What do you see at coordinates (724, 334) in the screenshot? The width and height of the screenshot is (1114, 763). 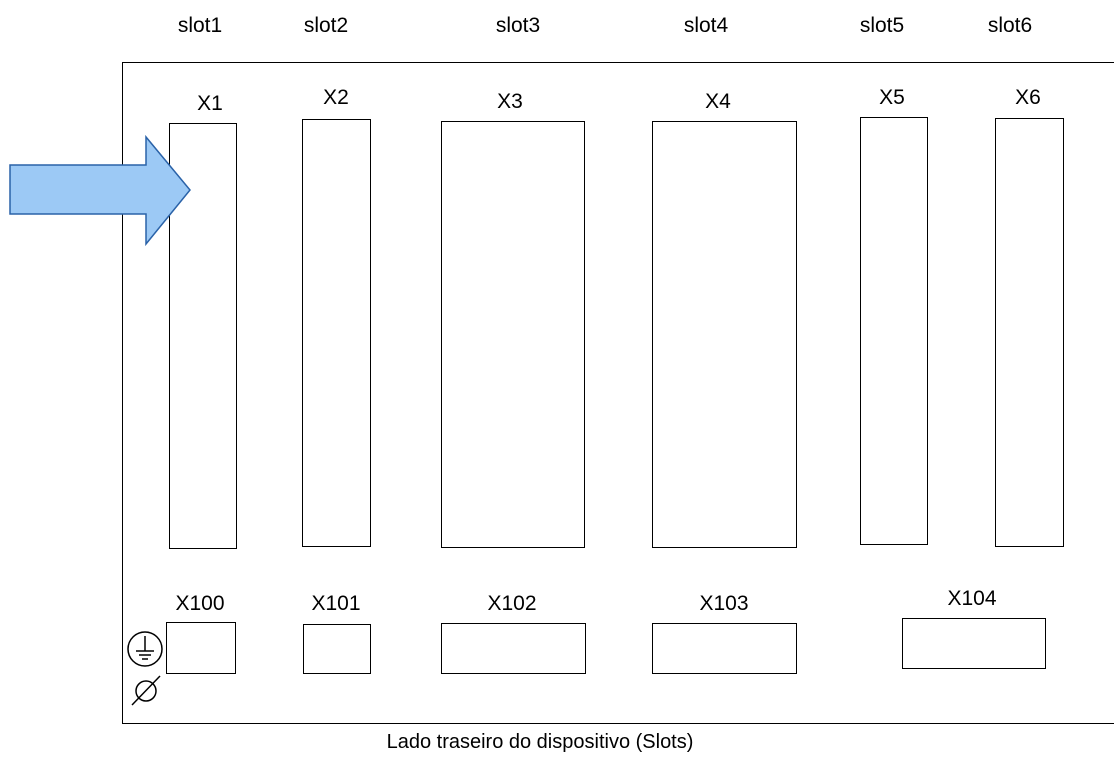 I see `connector-x4` at bounding box center [724, 334].